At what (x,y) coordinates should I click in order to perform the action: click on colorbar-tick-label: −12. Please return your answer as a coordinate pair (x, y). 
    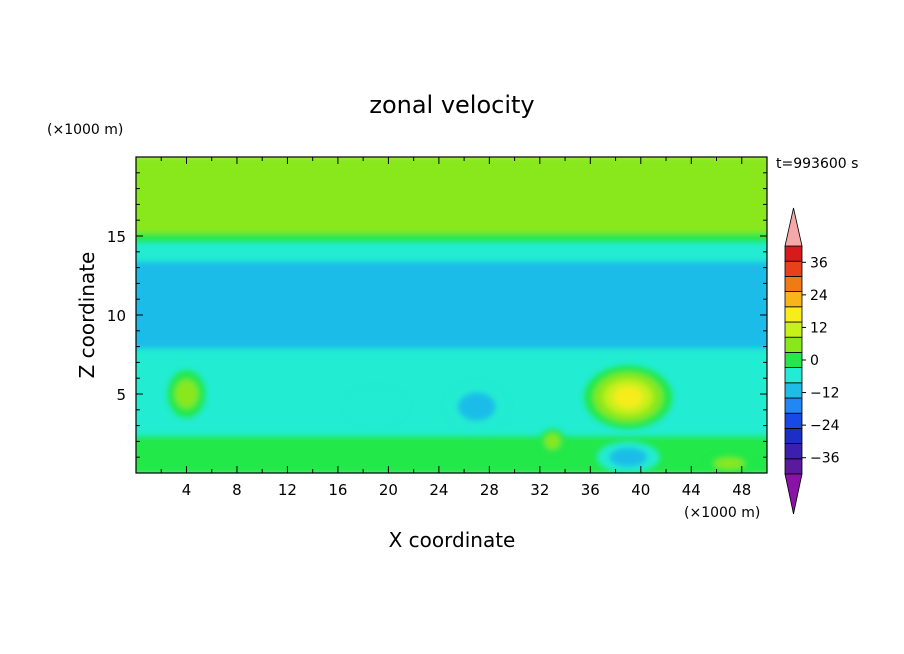
    Looking at the image, I should click on (825, 394).